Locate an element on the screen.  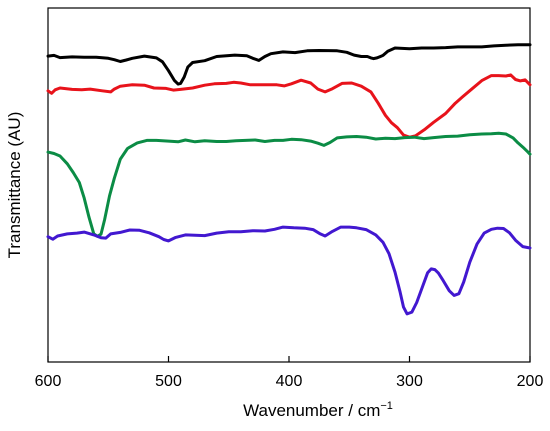
x-tick-label: 400 is located at coordinates (289, 381).